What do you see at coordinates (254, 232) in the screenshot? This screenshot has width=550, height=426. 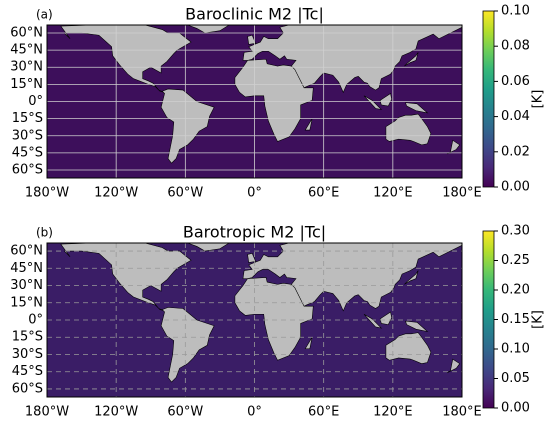 I see `chart-title: Barotropic M2 |Tc|` at bounding box center [254, 232].